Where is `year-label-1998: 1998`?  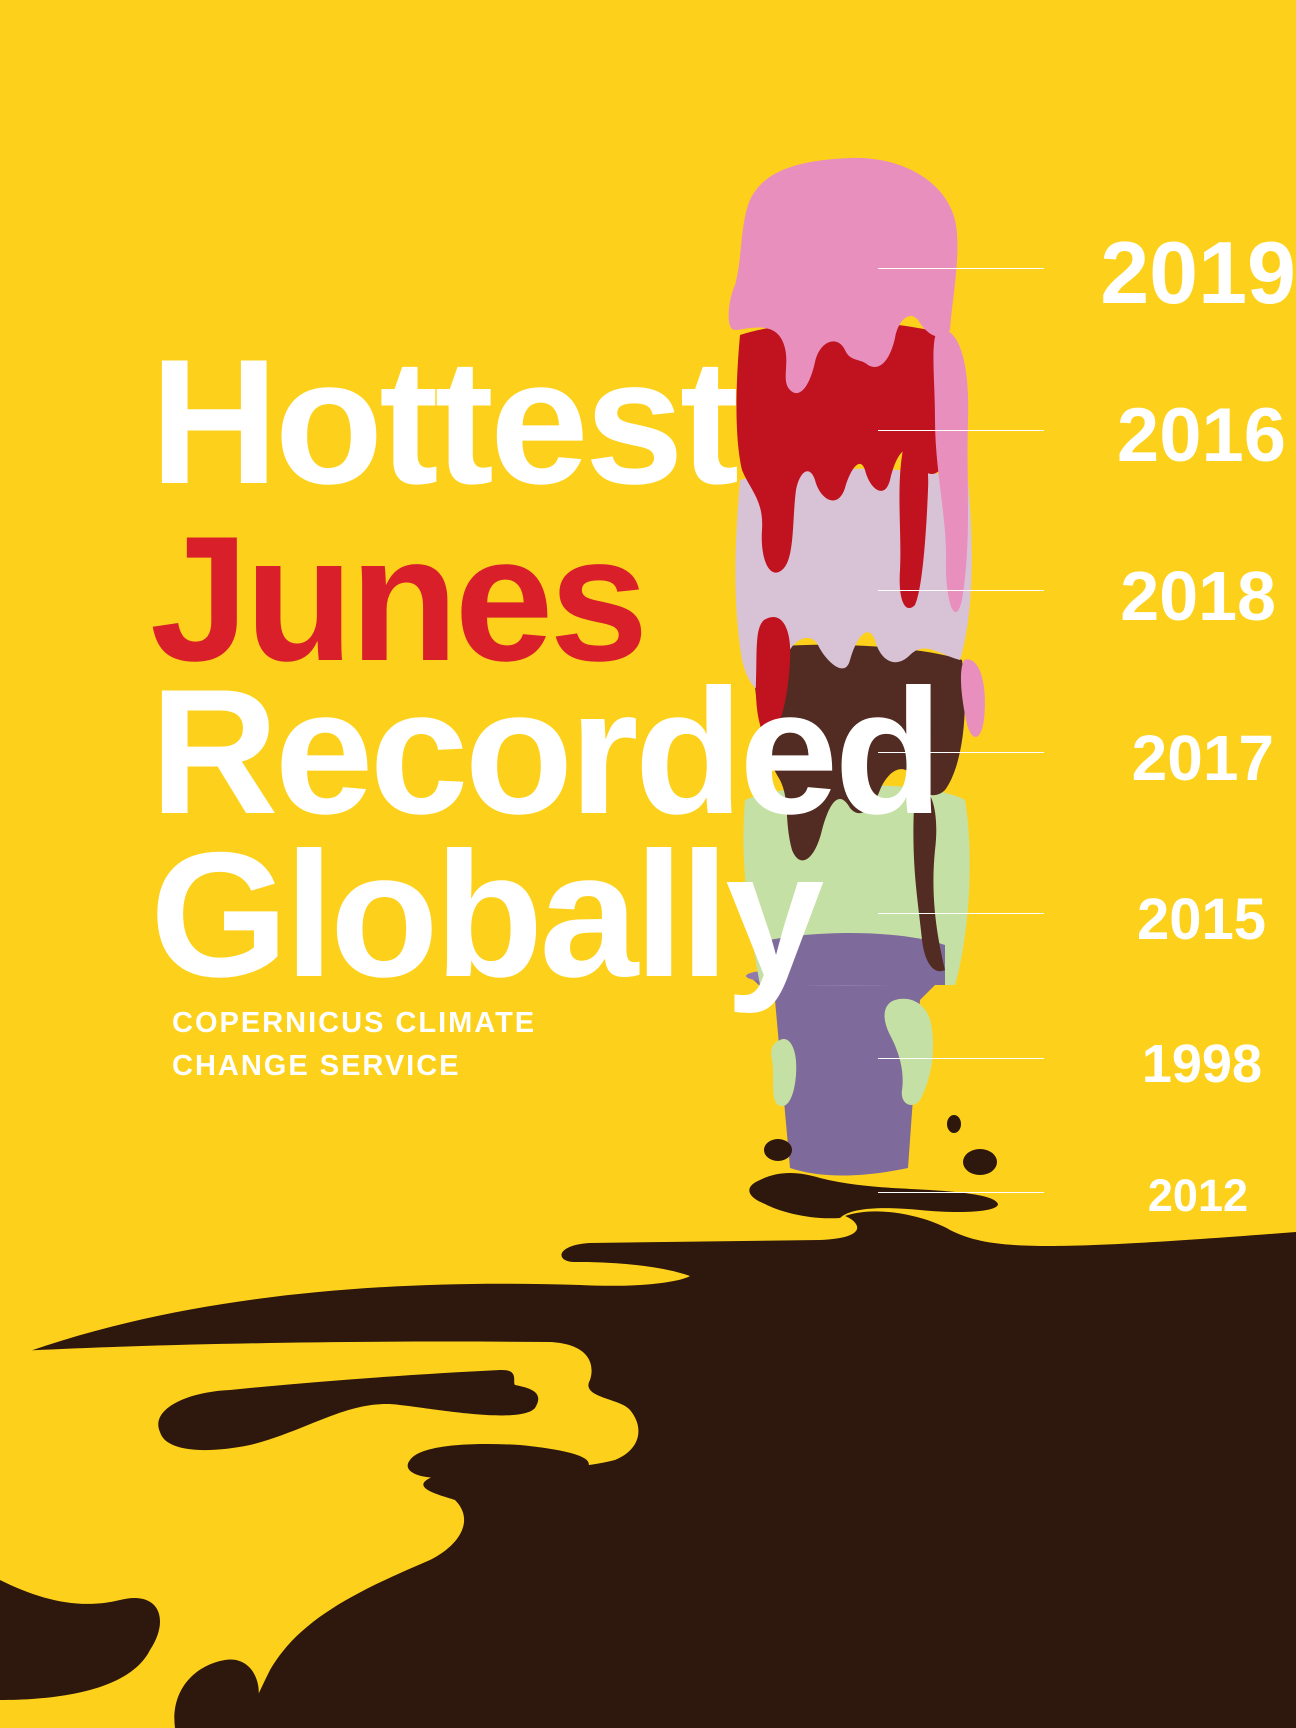
year-label-1998: 1998 is located at coordinates (1201, 1064).